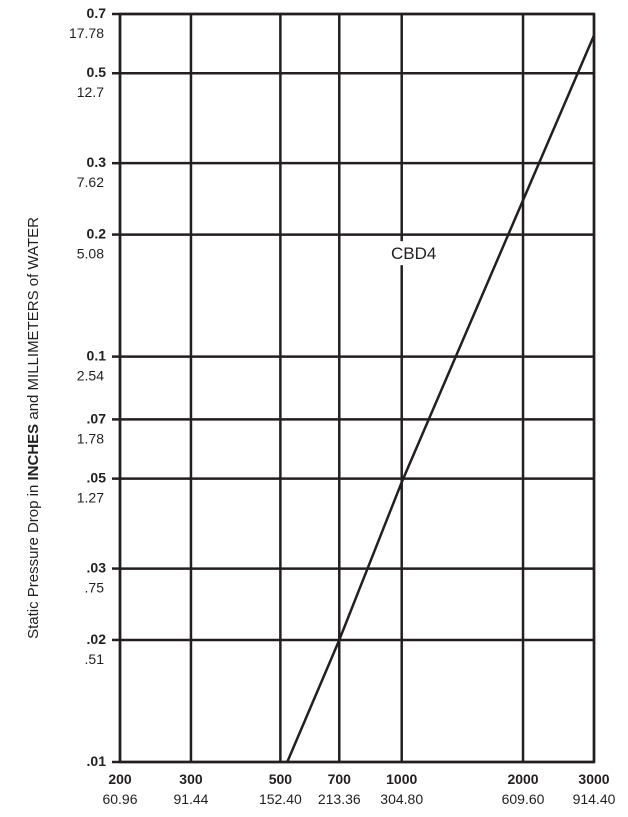 This screenshot has width=628, height=817. What do you see at coordinates (281, 779) in the screenshot?
I see `x-tick-label-500: 500` at bounding box center [281, 779].